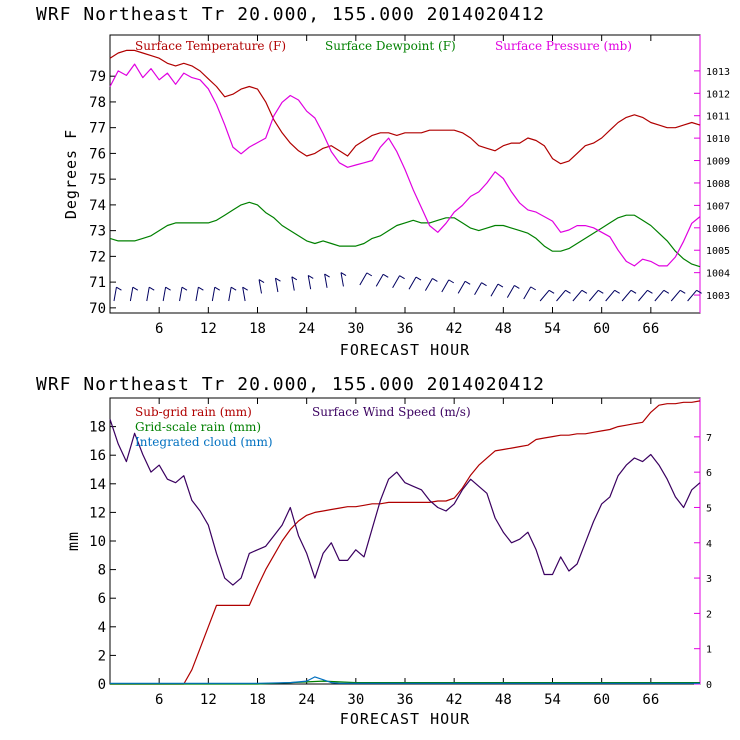 Image resolution: width=740 pixels, height=740 pixels. What do you see at coordinates (198, 427) in the screenshot?
I see `legend-entry: Grid-scale rain (mm)` at bounding box center [198, 427].